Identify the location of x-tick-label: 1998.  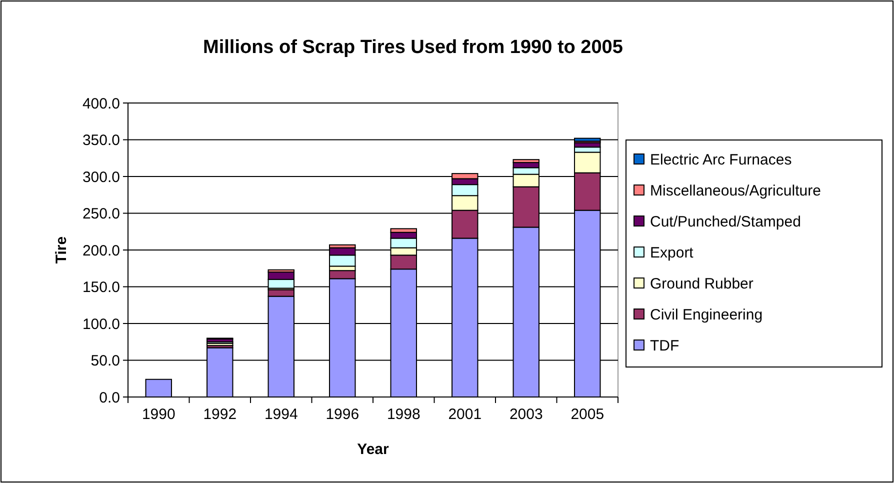
(403, 414).